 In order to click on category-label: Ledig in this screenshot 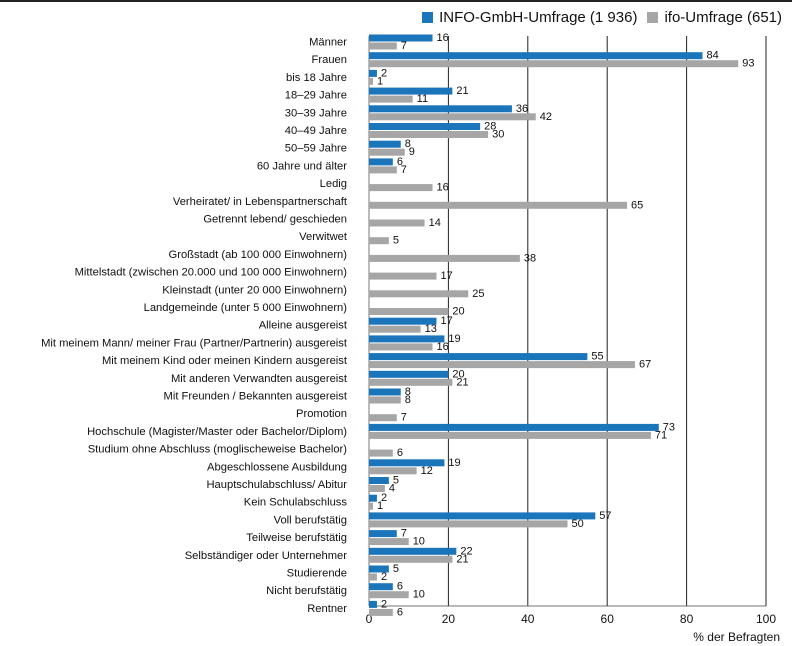, I will do `click(333, 184)`.